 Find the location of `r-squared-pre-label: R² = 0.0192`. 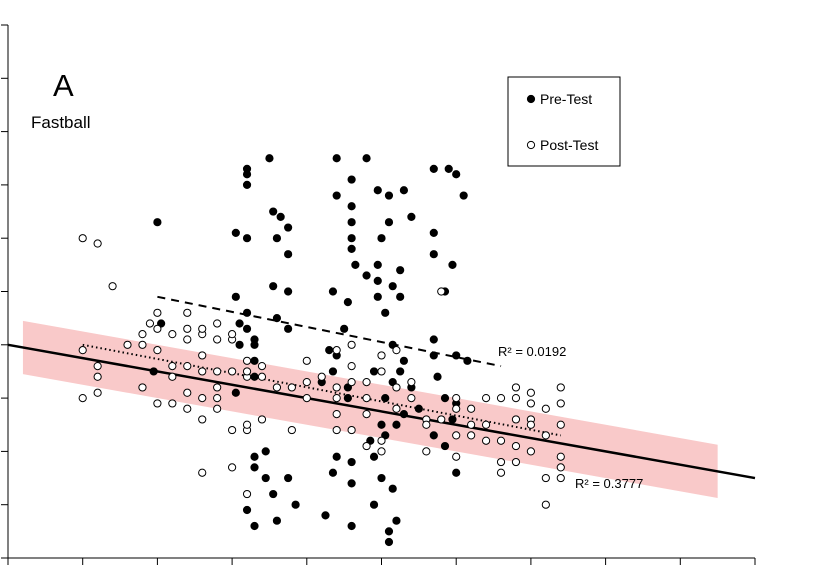

r-squared-pre-label: R² = 0.0192 is located at coordinates (532, 351).